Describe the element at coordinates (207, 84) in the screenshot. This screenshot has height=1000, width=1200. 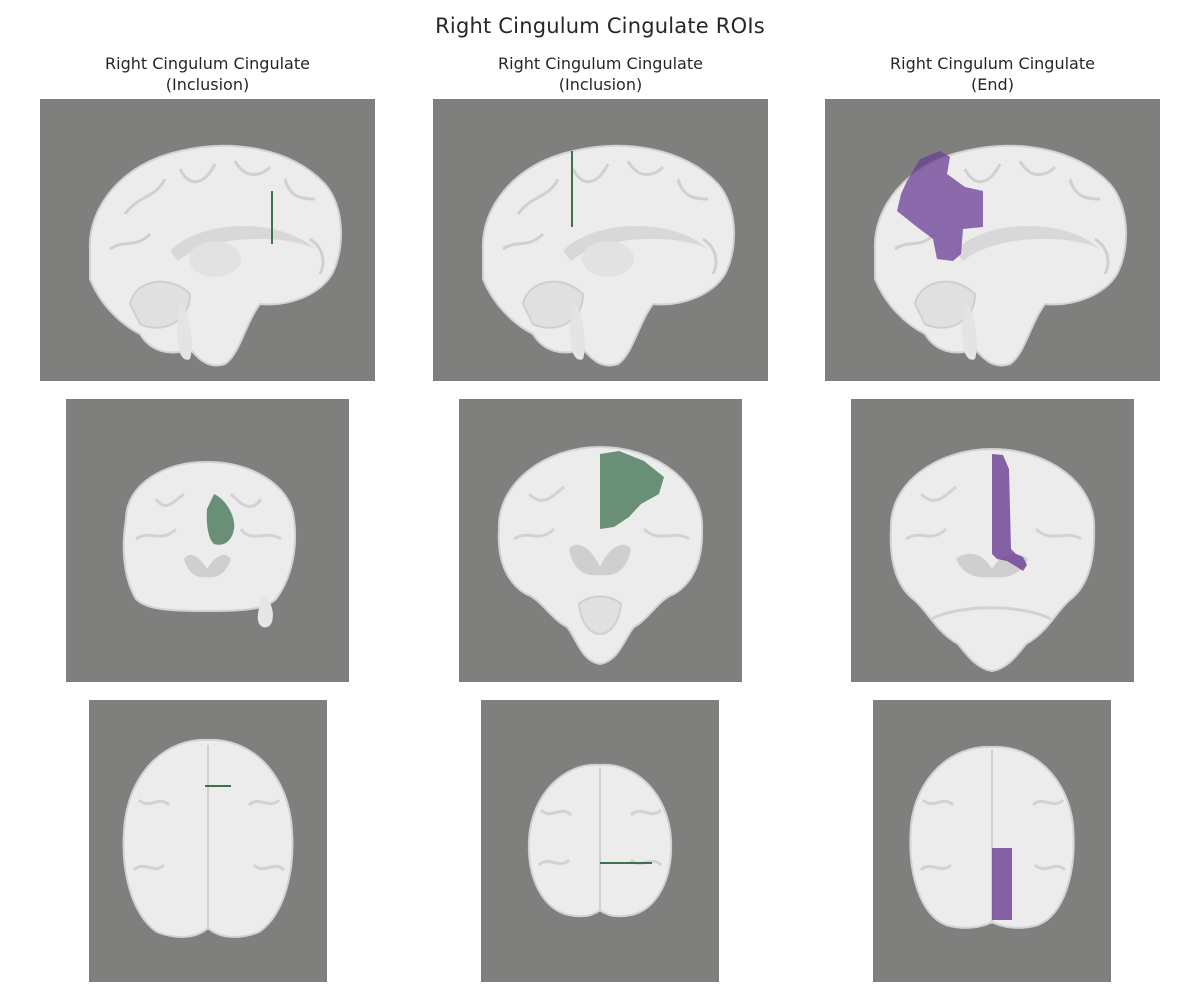
I see `column-title-1-line2: (Inclusion)` at that location.